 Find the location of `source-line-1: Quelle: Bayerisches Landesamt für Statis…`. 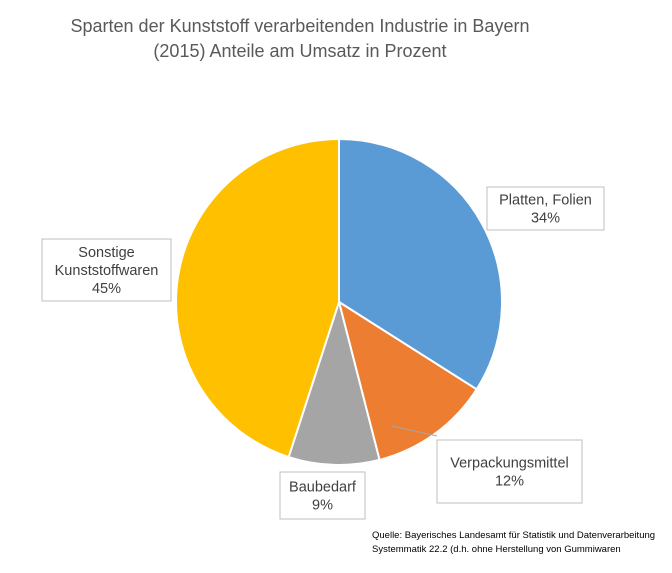

source-line-1: Quelle: Bayerisches Landesamt für Statis… is located at coordinates (514, 535).